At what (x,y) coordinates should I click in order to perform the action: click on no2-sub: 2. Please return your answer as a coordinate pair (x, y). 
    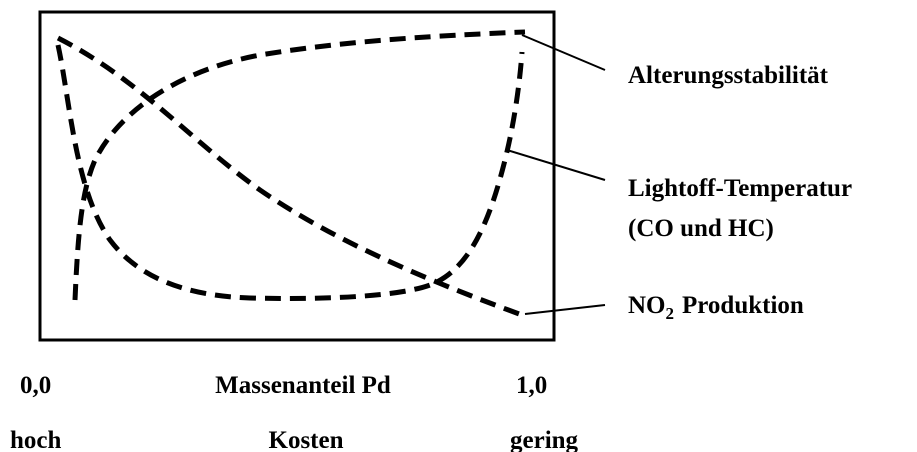
    Looking at the image, I should click on (670, 313).